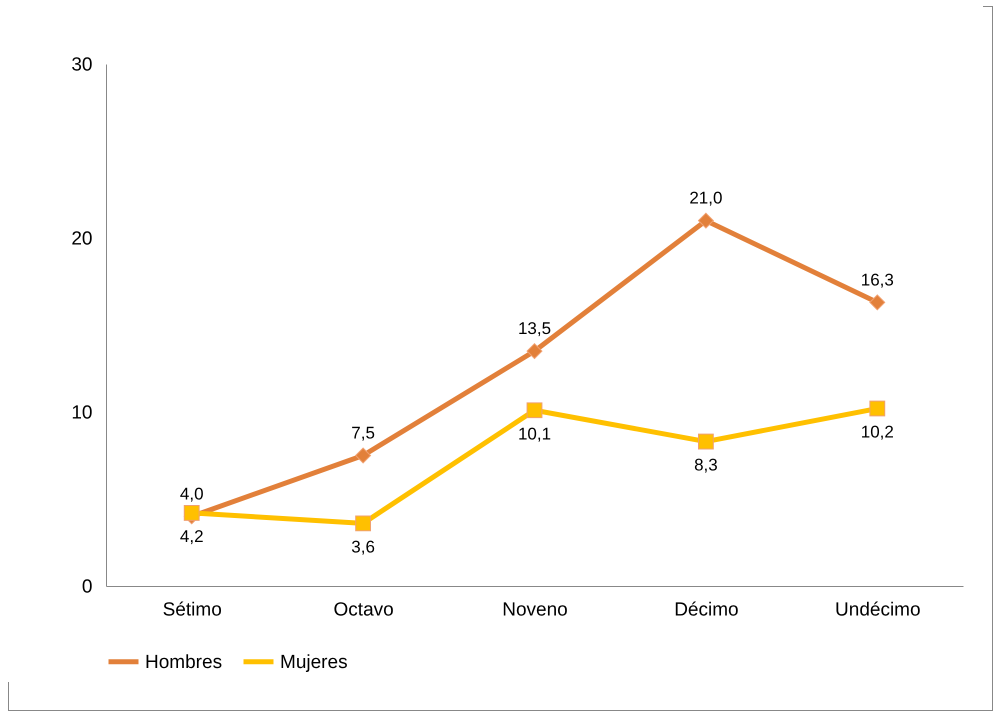  What do you see at coordinates (192, 494) in the screenshot?
I see `data-label: 4,0` at bounding box center [192, 494].